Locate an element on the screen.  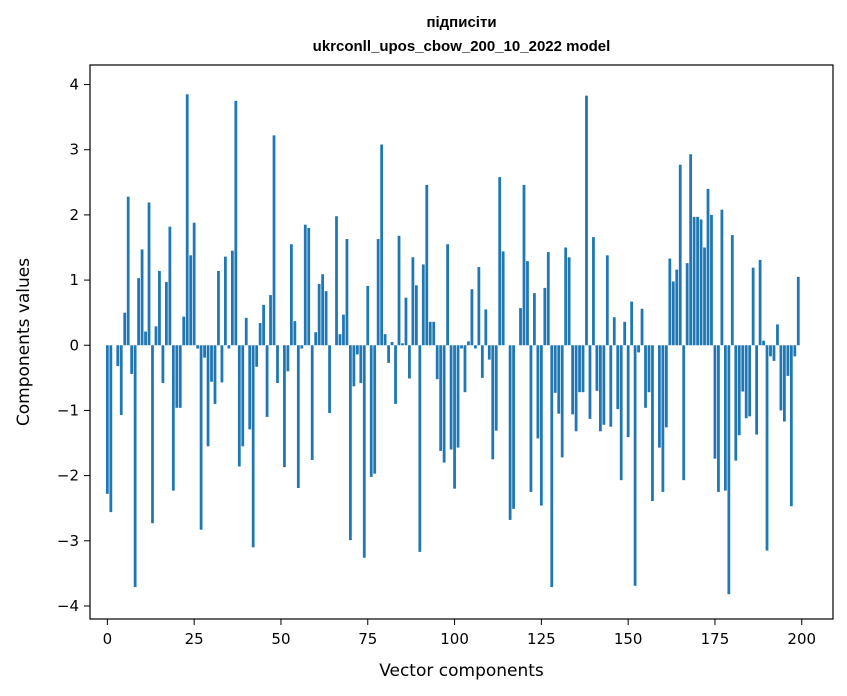
x-axis-label: Vector components is located at coordinates (461, 671).